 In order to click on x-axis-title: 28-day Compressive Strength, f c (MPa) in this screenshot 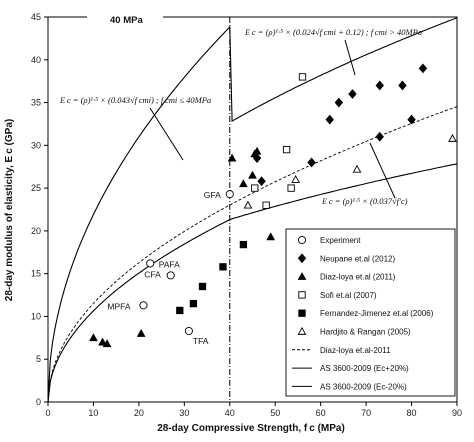, I will do `click(251, 428)`.